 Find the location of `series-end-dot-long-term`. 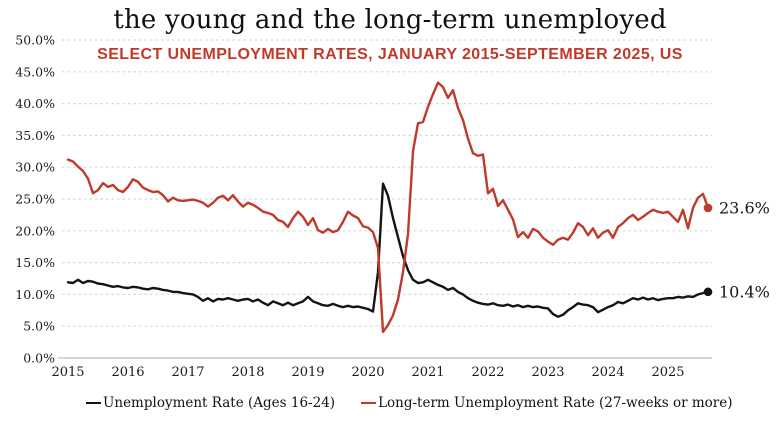

series-end-dot-long-term is located at coordinates (708, 208).